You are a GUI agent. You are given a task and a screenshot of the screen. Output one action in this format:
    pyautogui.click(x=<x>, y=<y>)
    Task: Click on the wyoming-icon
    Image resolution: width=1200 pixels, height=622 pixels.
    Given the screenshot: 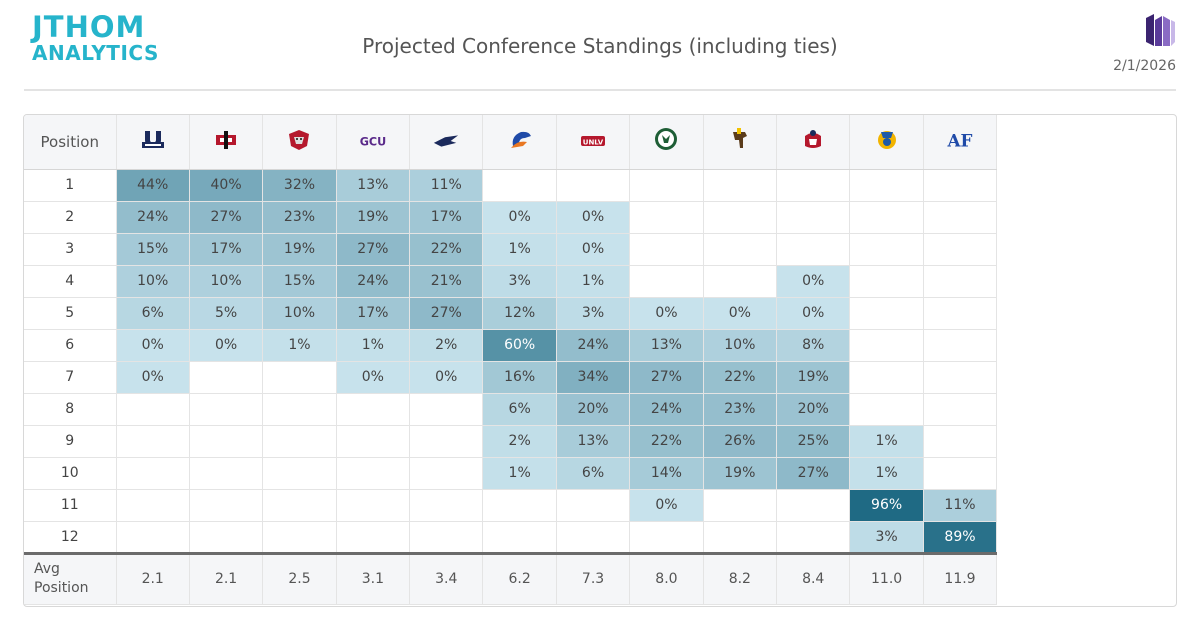 What is the action you would take?
    pyautogui.click(x=740, y=139)
    